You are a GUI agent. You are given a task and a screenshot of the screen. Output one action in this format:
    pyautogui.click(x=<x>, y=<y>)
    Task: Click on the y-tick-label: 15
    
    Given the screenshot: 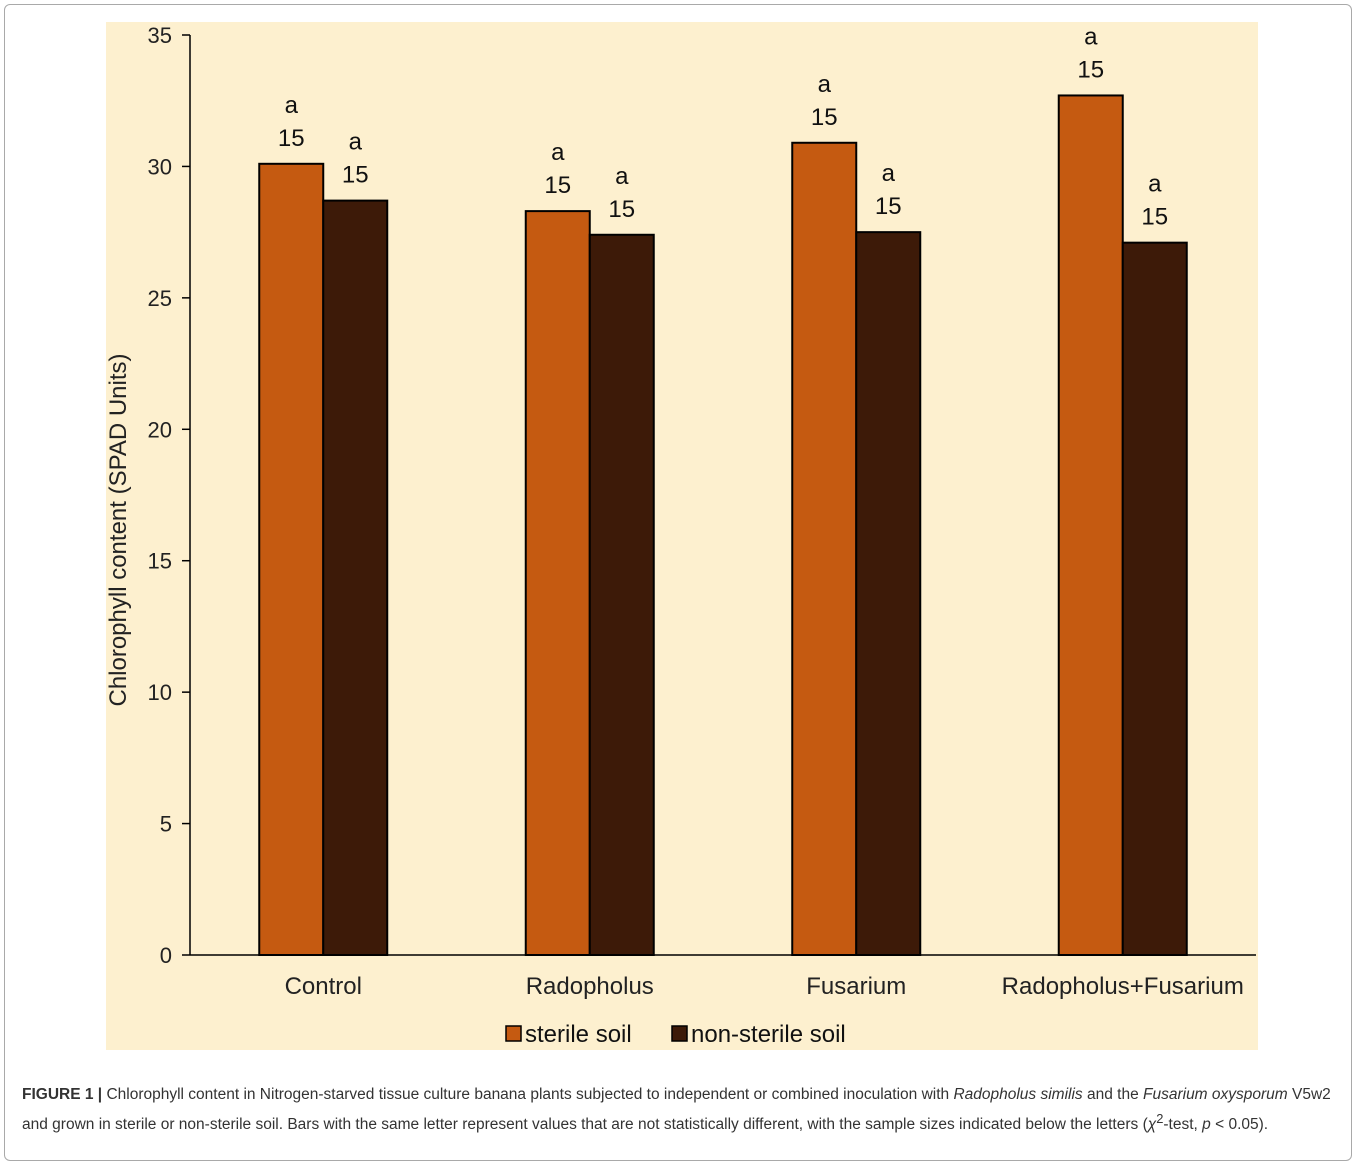 What is the action you would take?
    pyautogui.click(x=160, y=561)
    